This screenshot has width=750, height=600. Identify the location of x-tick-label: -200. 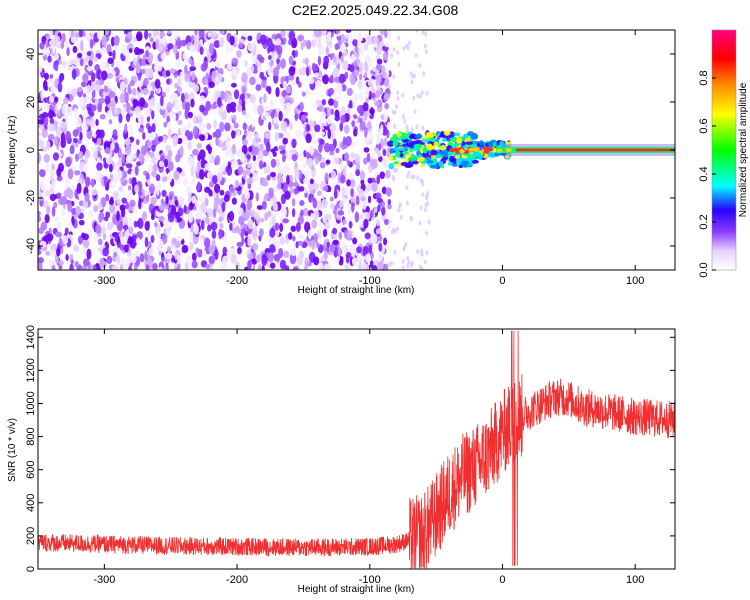
(237, 580).